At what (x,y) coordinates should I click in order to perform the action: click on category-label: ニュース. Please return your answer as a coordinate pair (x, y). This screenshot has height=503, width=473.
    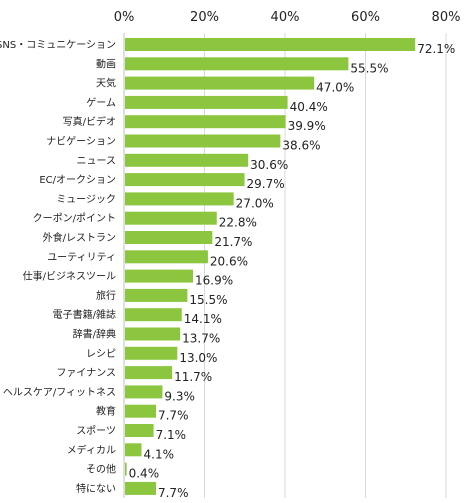
    Looking at the image, I should click on (97, 161).